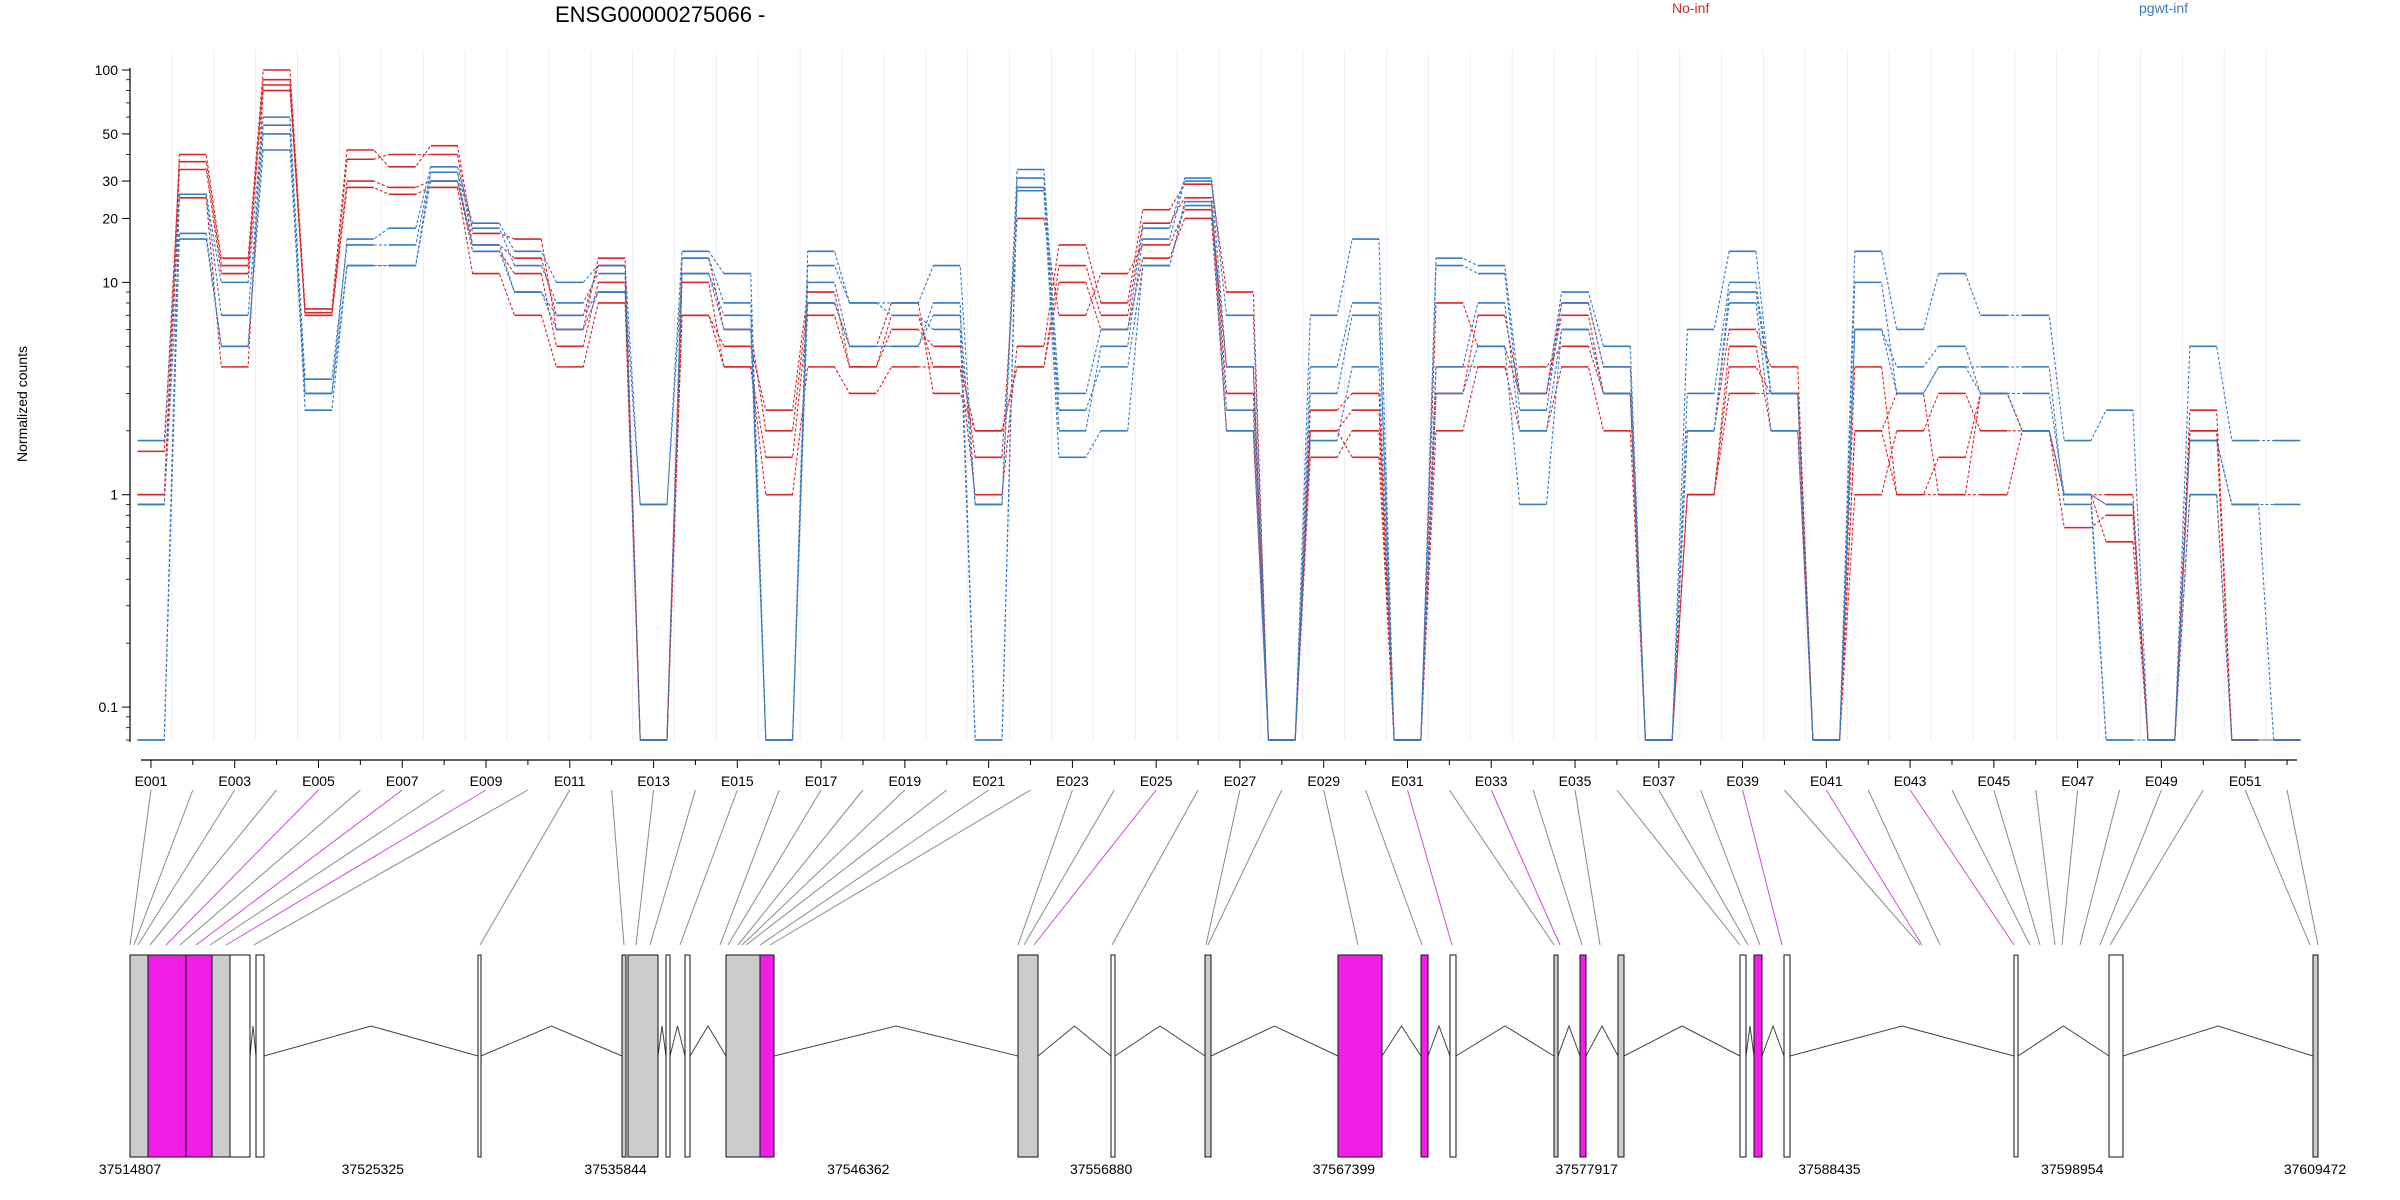  I want to click on x-tick-label: E001, so click(151, 781).